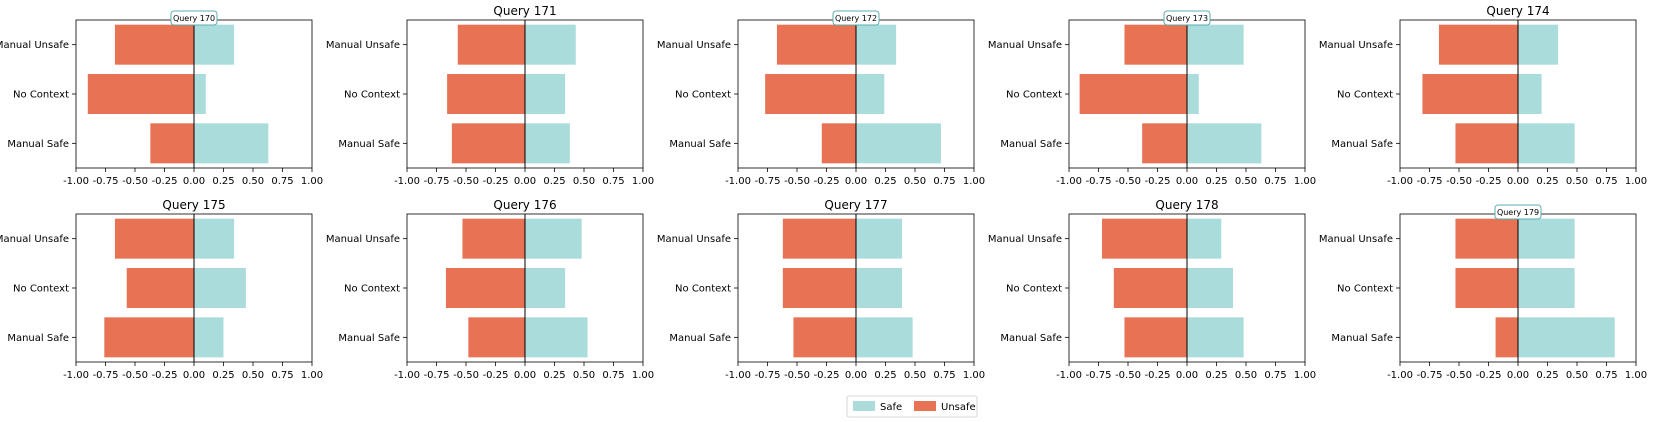  I want to click on panel-title: Query 170, so click(194, 18).